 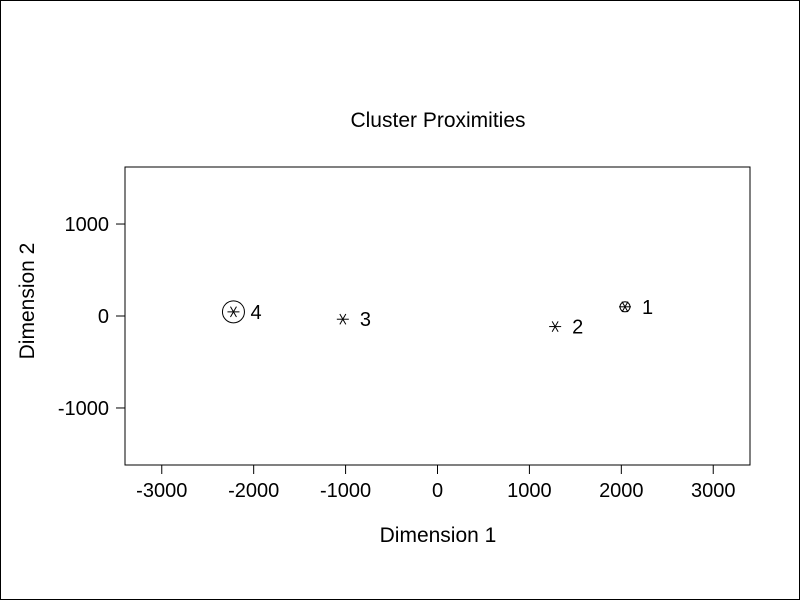 I want to click on x-tick-label: 3000, so click(x=713, y=491).